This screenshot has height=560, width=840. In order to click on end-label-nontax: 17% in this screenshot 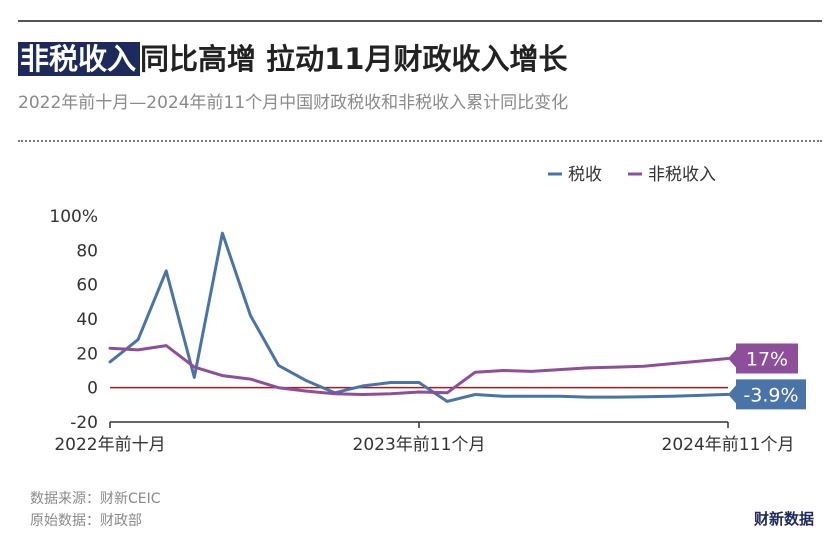, I will do `click(763, 358)`.